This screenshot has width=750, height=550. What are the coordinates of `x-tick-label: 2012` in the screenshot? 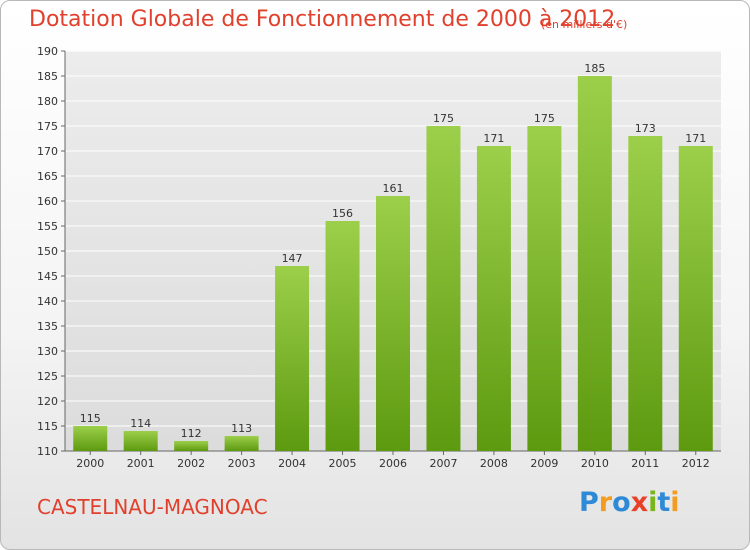 It's located at (696, 463).